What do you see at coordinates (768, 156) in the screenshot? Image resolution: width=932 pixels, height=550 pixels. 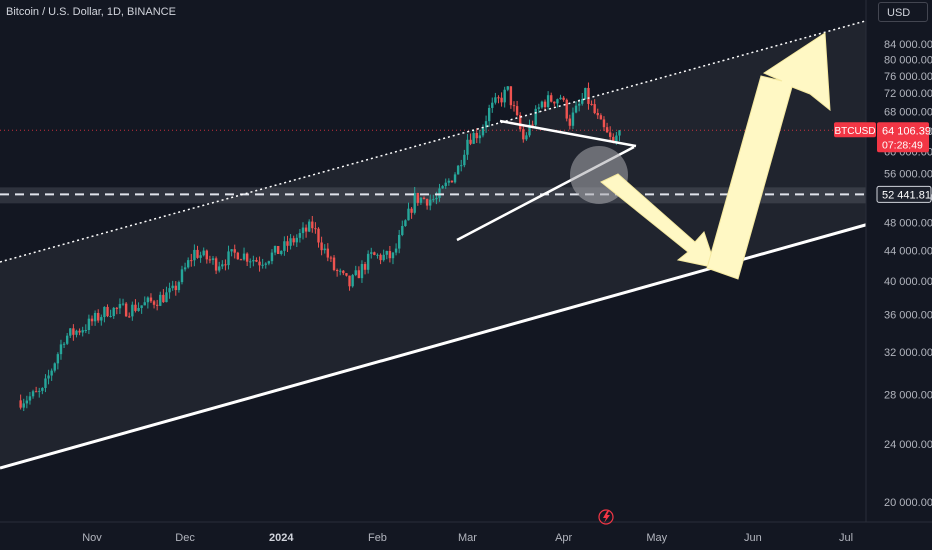 I see `arrow-up-target` at bounding box center [768, 156].